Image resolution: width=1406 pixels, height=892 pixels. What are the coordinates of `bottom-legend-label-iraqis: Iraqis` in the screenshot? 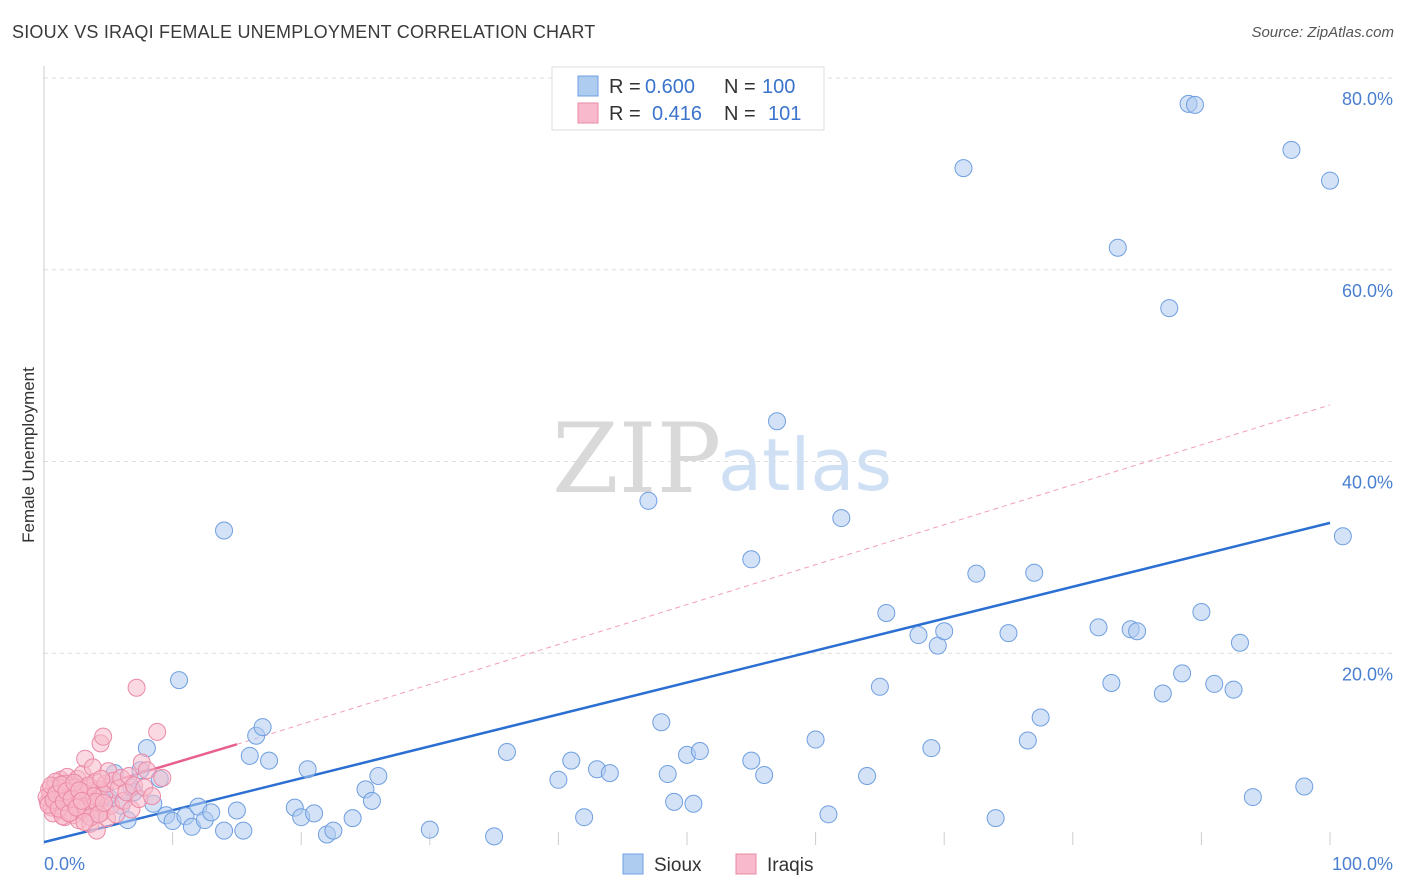 It's located at (790, 865).